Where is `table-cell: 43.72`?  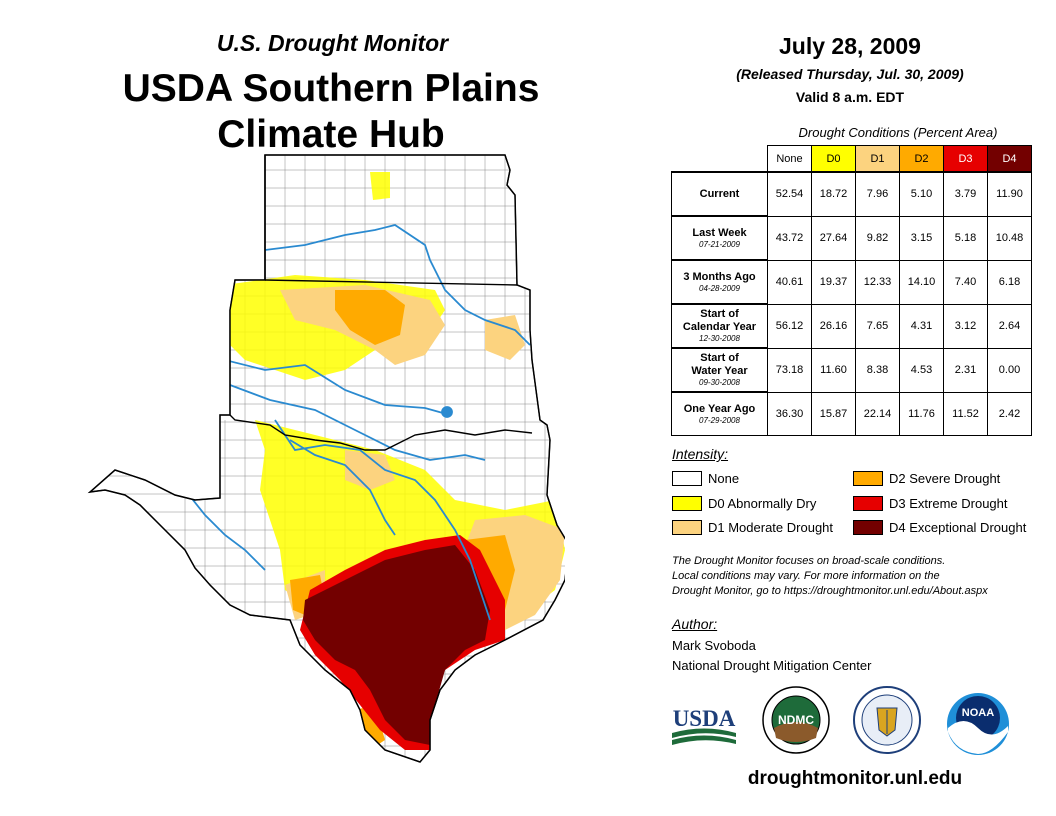 table-cell: 43.72 is located at coordinates (789, 238).